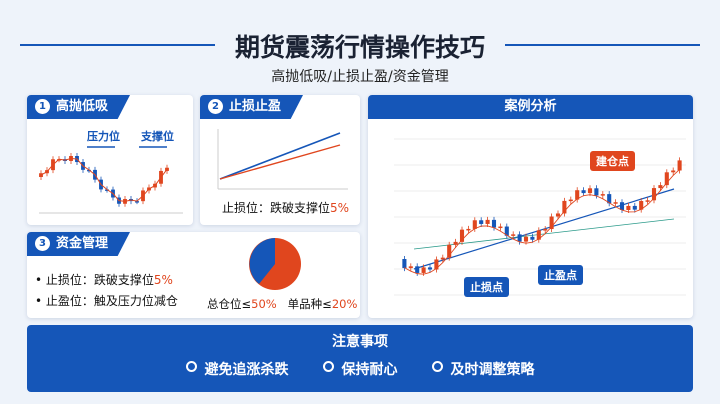 The height and width of the screenshot is (404, 720). I want to click on footer-items: 避免追涨杀跌 保持耐心 及时调整策略, so click(360, 369).